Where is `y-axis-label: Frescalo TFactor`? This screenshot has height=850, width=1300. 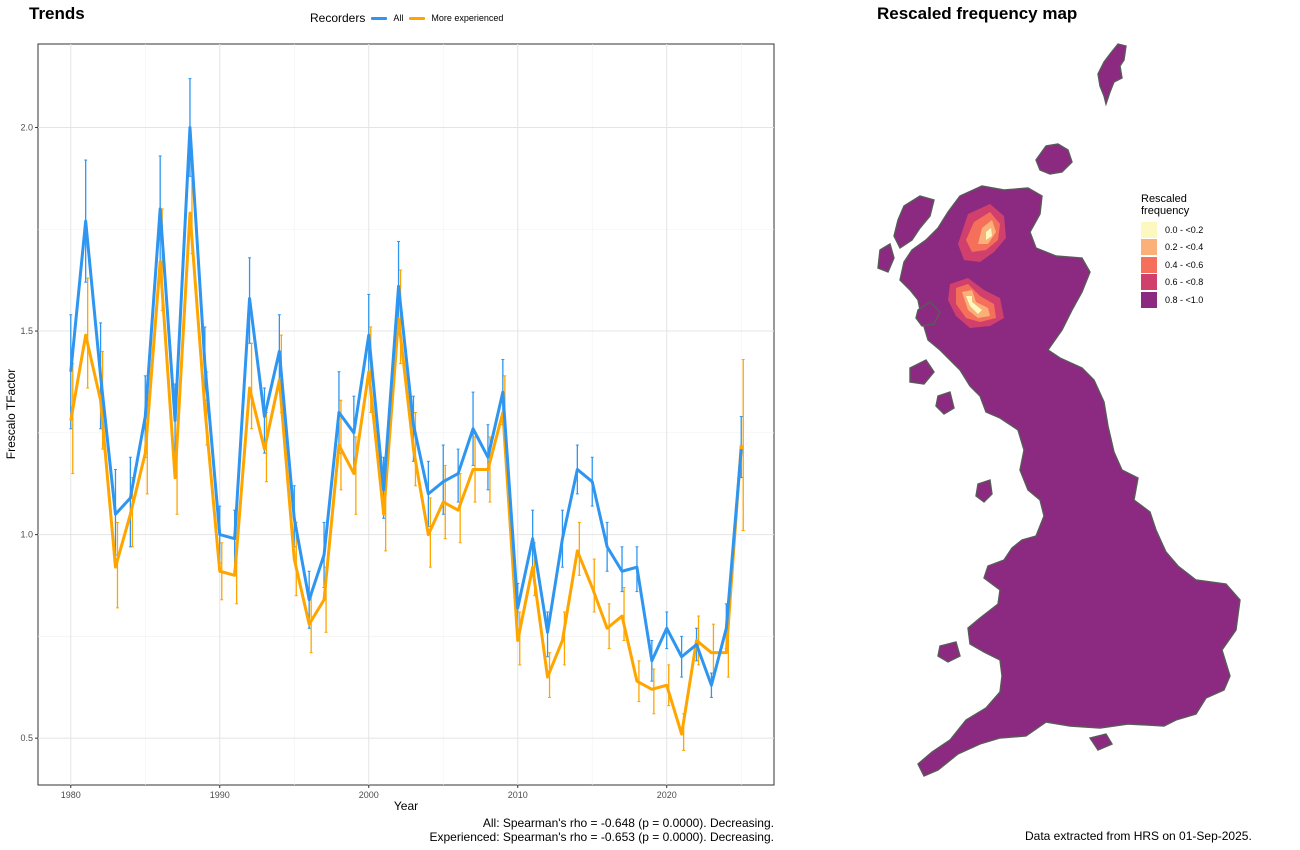 y-axis-label: Frescalo TFactor is located at coordinates (11, 414).